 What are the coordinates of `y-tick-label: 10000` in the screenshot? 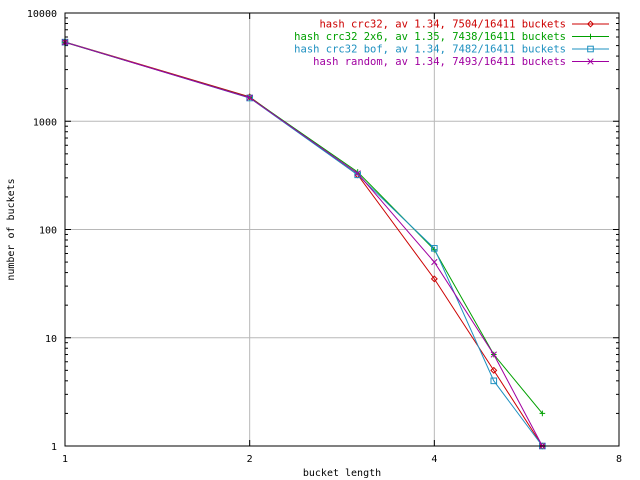 It's located at (42, 14).